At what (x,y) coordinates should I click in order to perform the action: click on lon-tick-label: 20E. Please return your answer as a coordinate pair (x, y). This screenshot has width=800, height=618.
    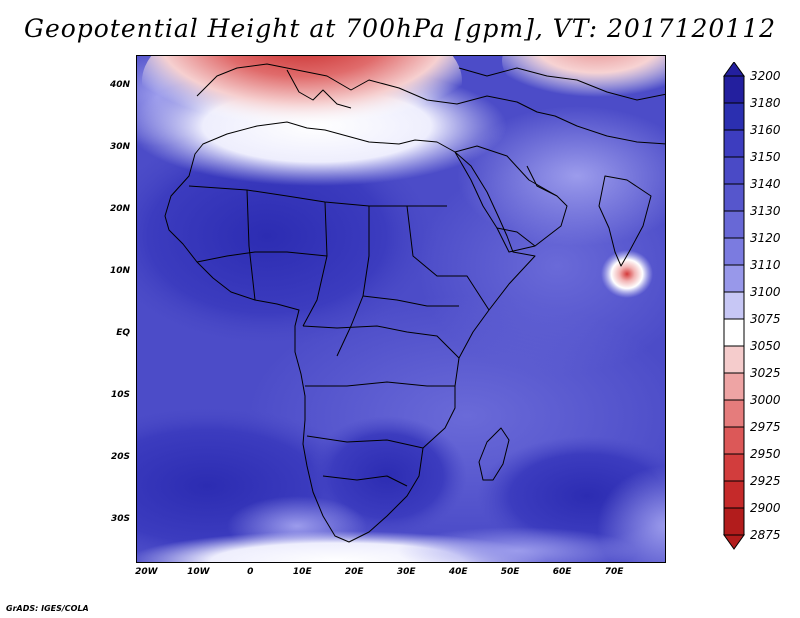
    Looking at the image, I should click on (354, 572).